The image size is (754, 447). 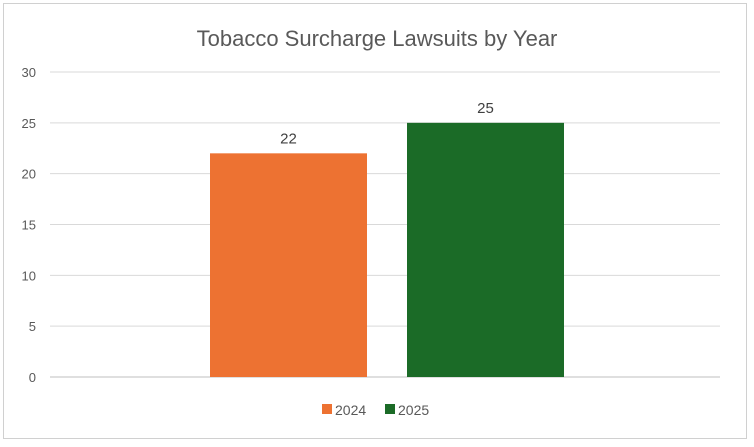 I want to click on y-tick-label: 0, so click(x=32, y=377).